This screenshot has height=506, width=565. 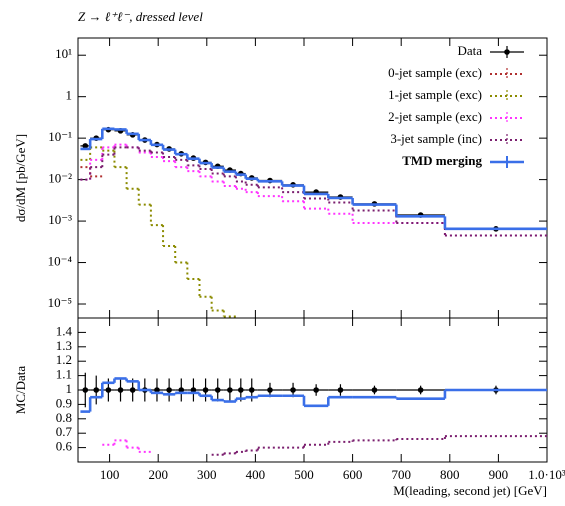 What do you see at coordinates (20, 390) in the screenshot?
I see `y-axis-label: MC/Data` at bounding box center [20, 390].